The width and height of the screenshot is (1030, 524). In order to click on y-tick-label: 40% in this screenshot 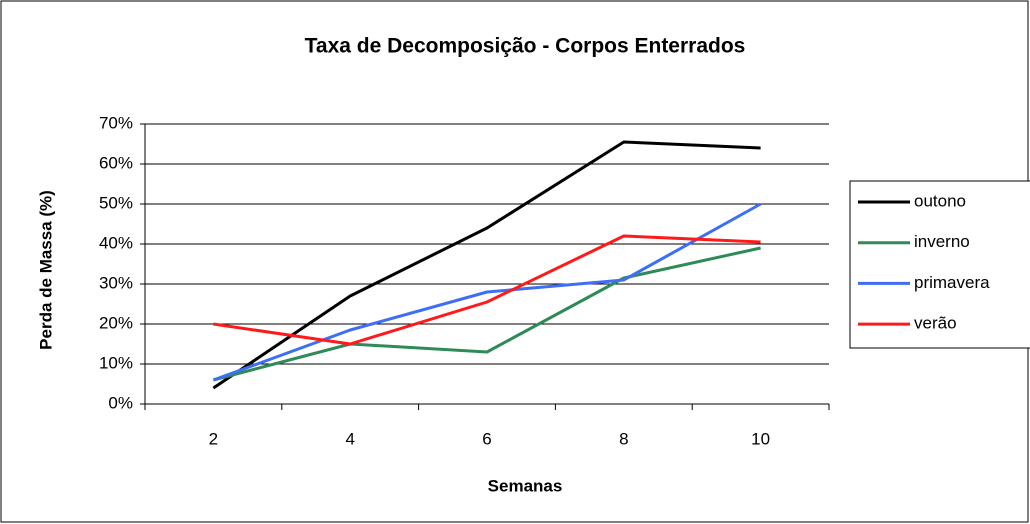, I will do `click(116, 242)`.